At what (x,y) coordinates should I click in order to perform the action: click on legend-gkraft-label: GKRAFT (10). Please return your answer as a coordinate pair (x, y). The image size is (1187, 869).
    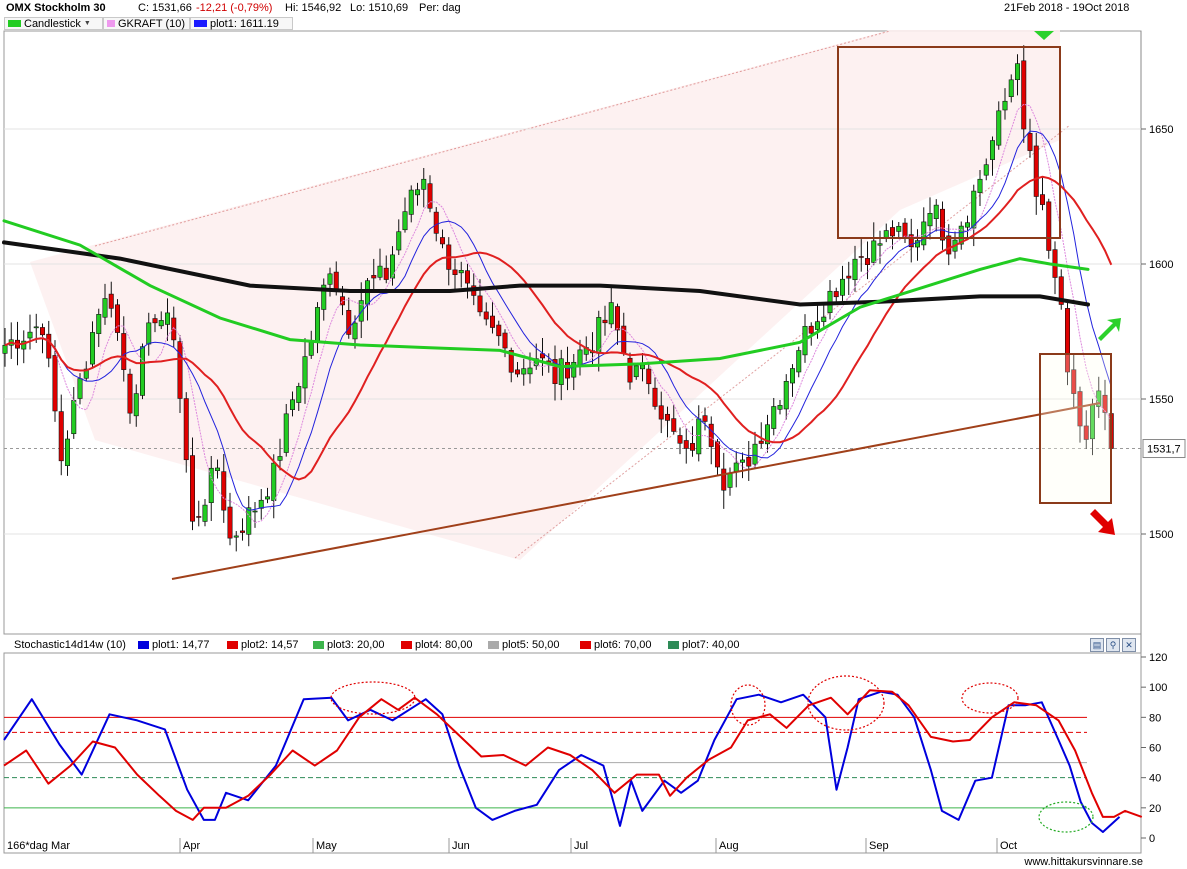
    Looking at the image, I should click on (151, 23).